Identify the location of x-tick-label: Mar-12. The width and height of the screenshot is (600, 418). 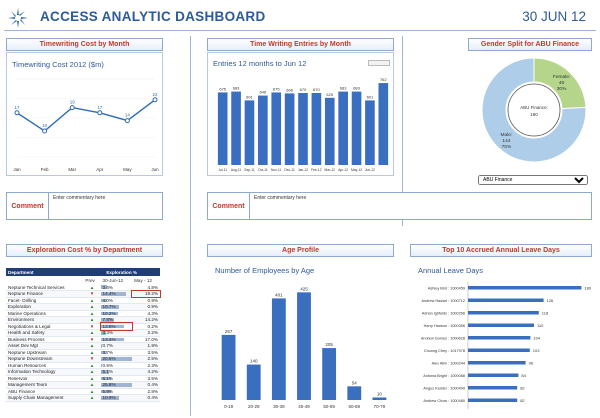
(330, 170).